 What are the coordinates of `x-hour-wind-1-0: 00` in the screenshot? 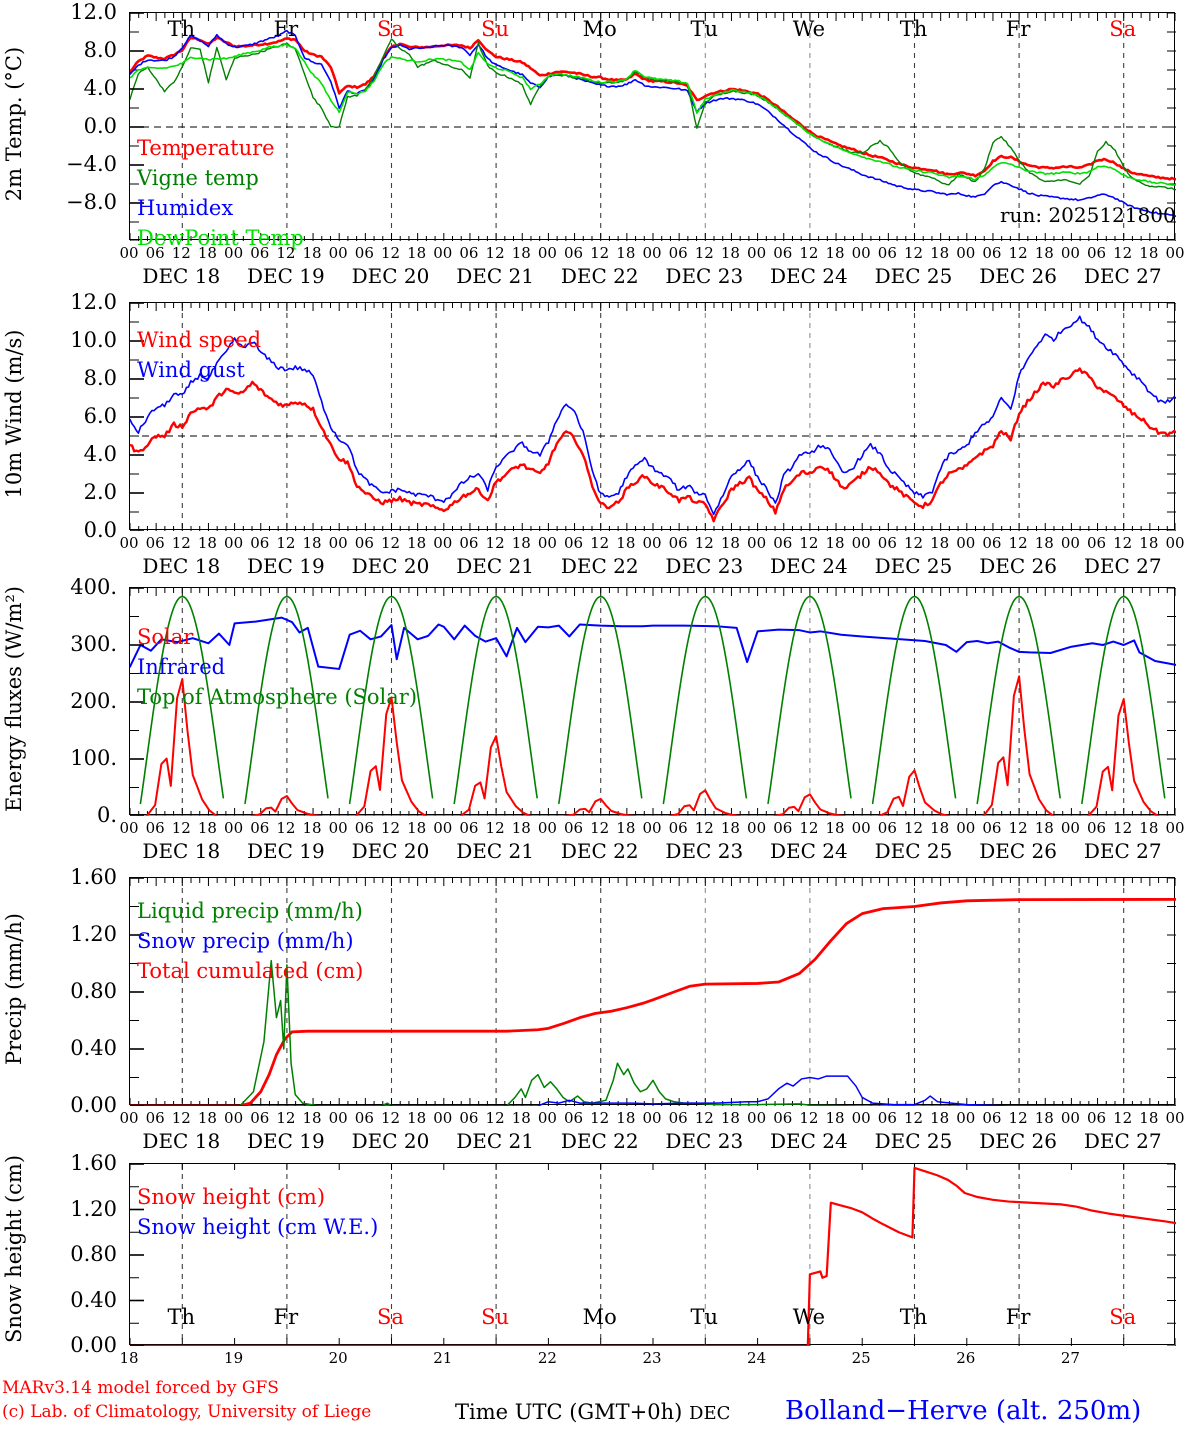 It's located at (234, 543).